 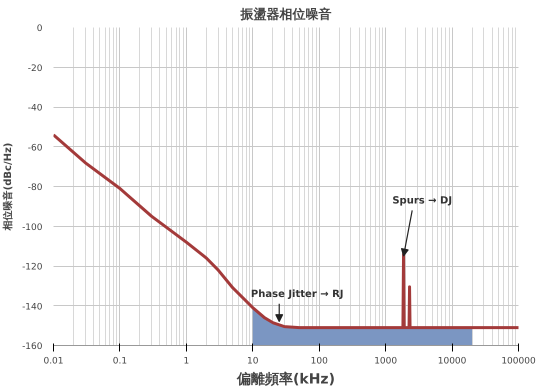 I want to click on x-tick-label: 100000, so click(x=518, y=361).